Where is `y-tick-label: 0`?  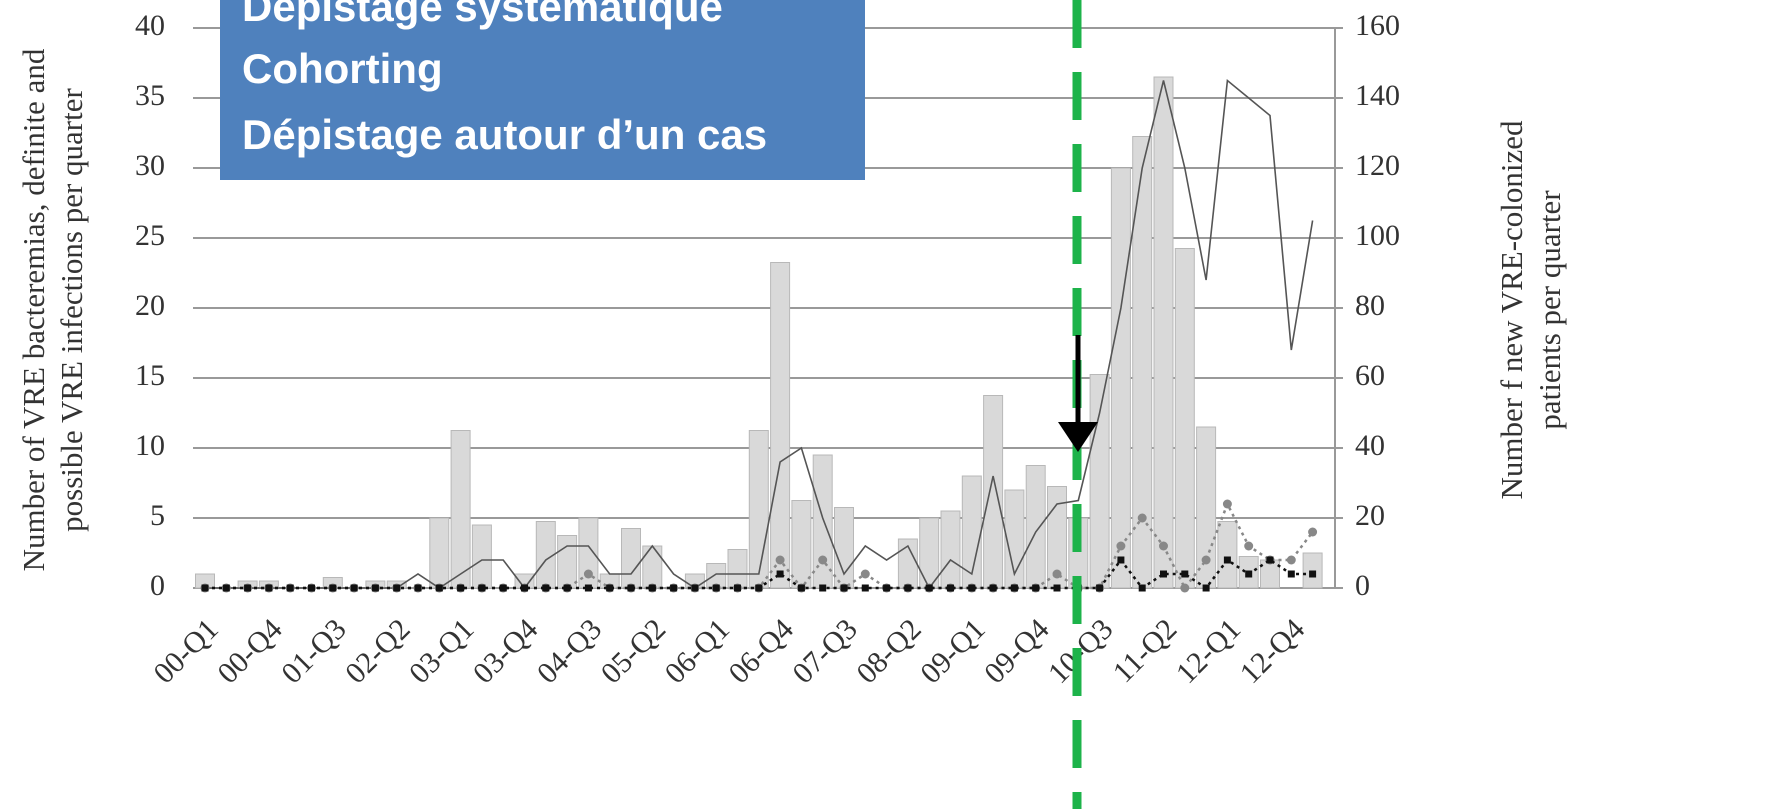 y-tick-label: 0 is located at coordinates (157, 585).